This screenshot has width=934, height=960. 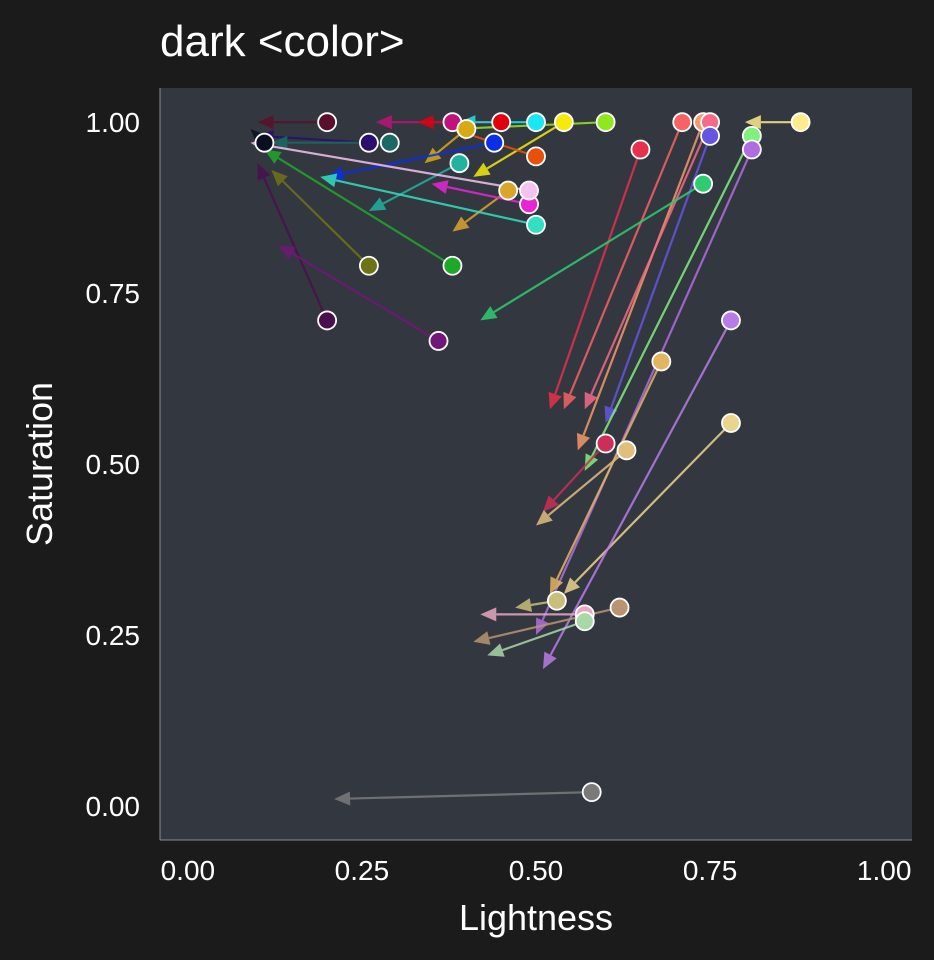 I want to click on y-axis: 0.00 0.25 0.50 0.75 1.00, so click(x=123, y=464).